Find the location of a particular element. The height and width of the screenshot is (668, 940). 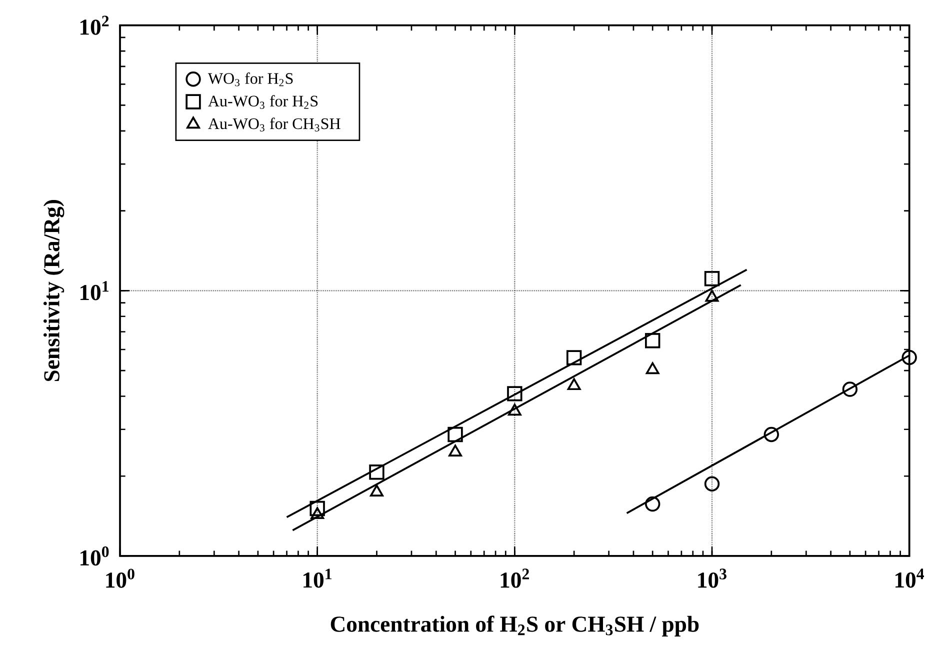

legend-label: WO$_{3}$ for H$_{2}$S is located at coordinates (250, 79).